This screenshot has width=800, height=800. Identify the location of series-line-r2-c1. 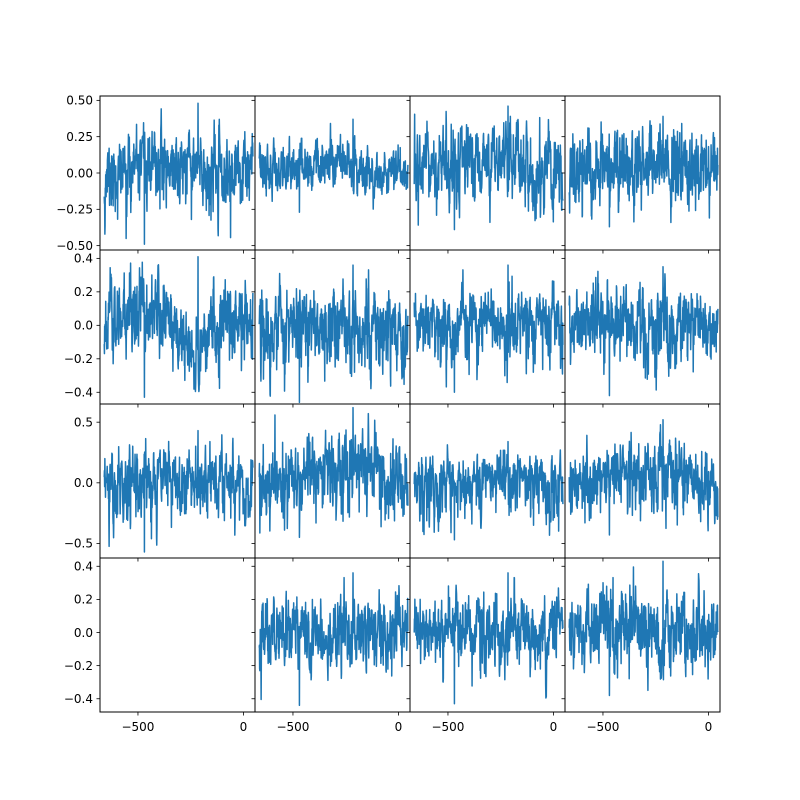
(178, 327).